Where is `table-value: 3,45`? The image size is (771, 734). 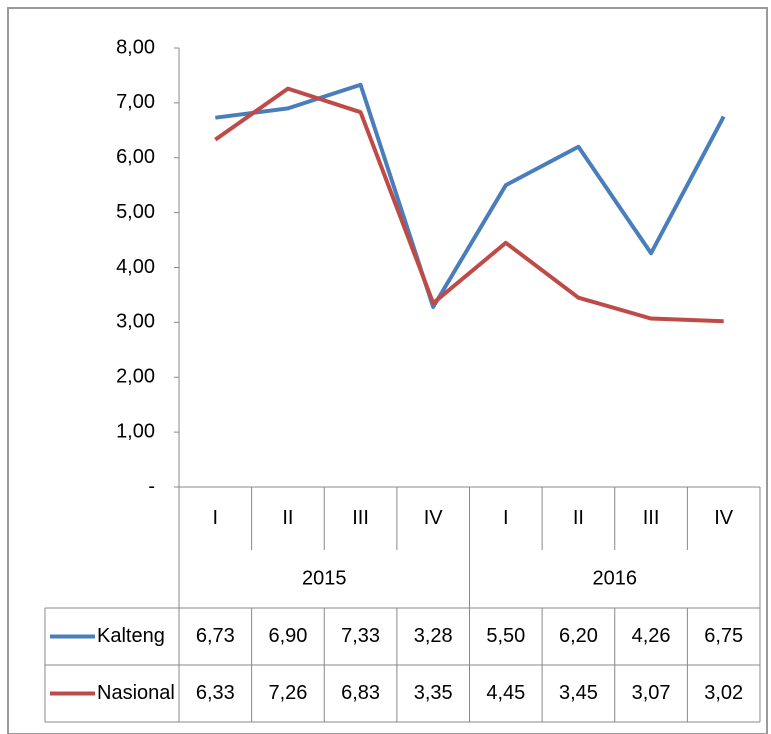 table-value: 3,45 is located at coordinates (578, 693).